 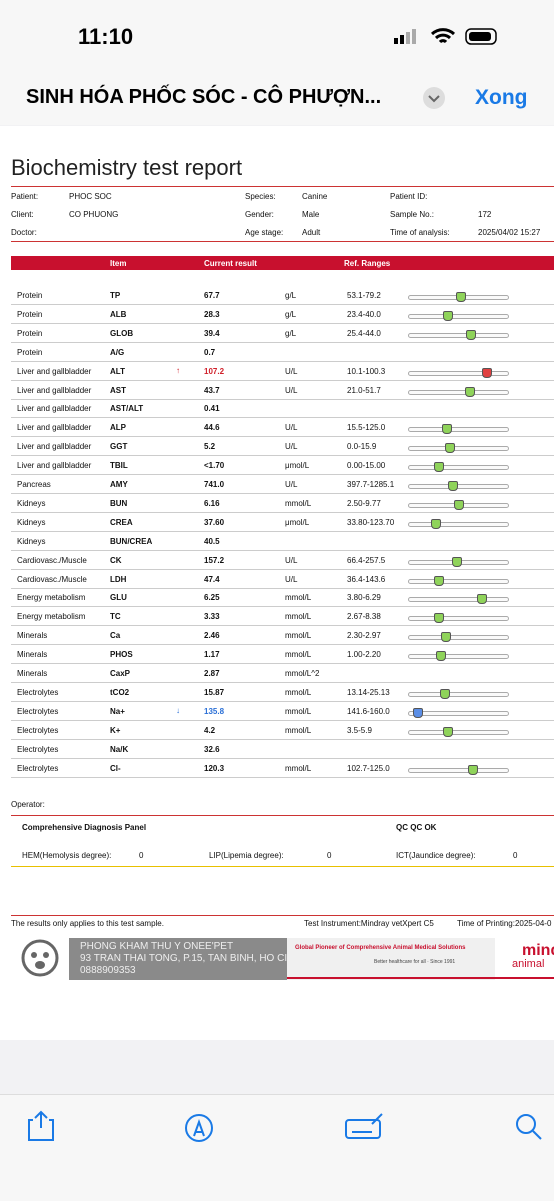 What do you see at coordinates (28, 804) in the screenshot?
I see `operator: Operator:` at bounding box center [28, 804].